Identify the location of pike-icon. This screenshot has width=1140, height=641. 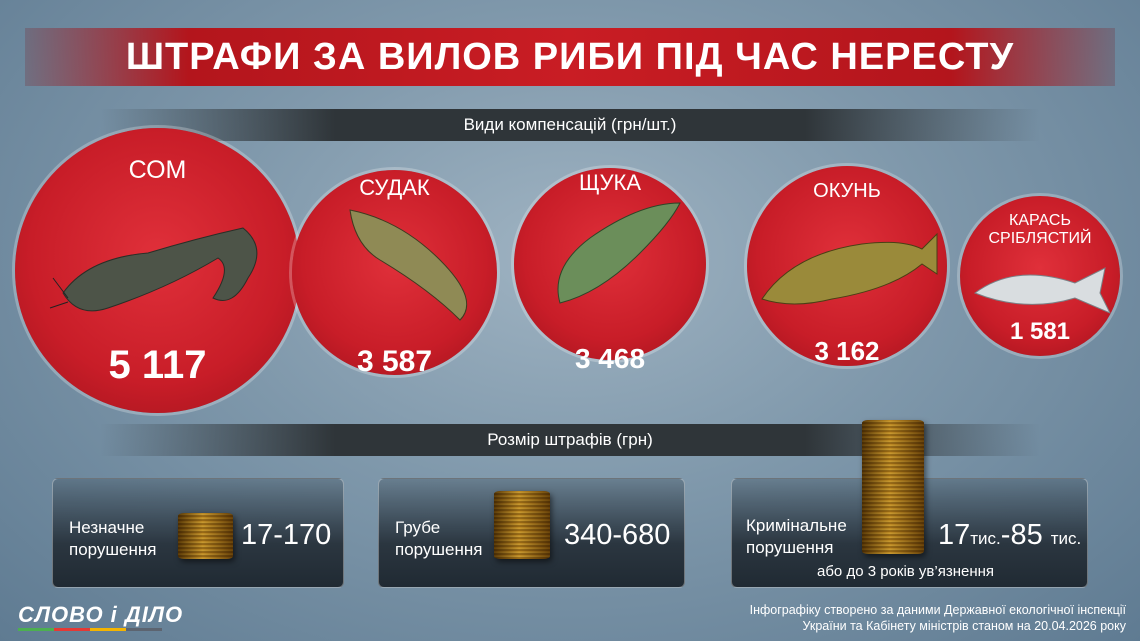
(619, 253).